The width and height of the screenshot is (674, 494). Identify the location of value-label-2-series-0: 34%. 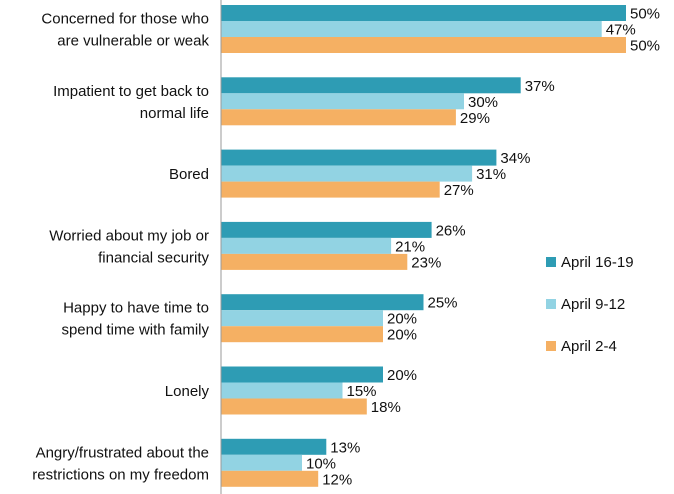
(515, 158).